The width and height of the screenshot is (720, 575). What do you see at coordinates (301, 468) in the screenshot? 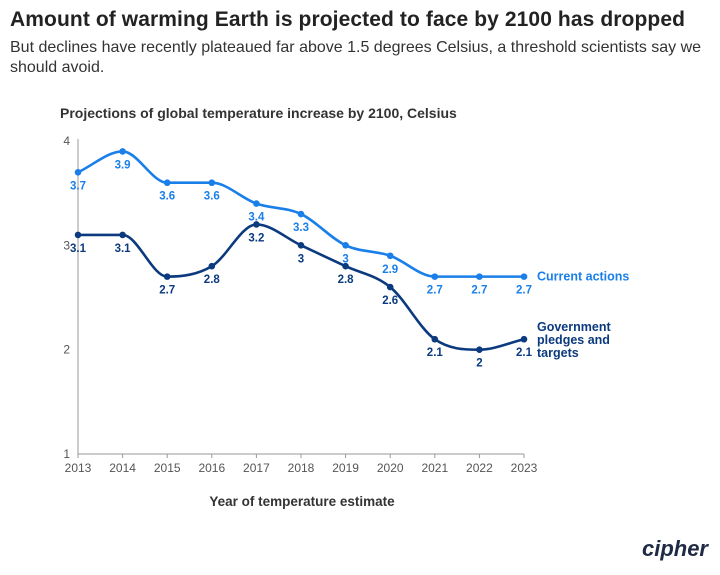
I see `x-tick-label: 2018` at bounding box center [301, 468].